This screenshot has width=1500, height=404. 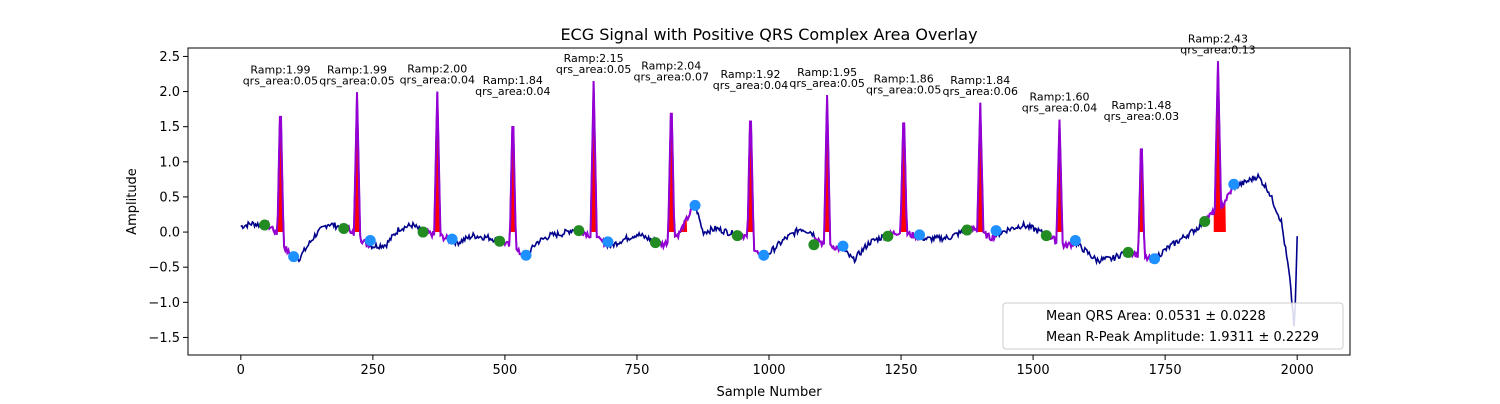 What do you see at coordinates (980, 80) in the screenshot?
I see `r-amplitude-label-10: Ramp:1.84` at bounding box center [980, 80].